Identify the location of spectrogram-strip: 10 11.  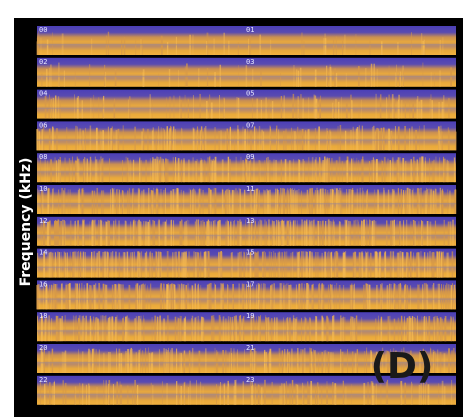
(247, 199).